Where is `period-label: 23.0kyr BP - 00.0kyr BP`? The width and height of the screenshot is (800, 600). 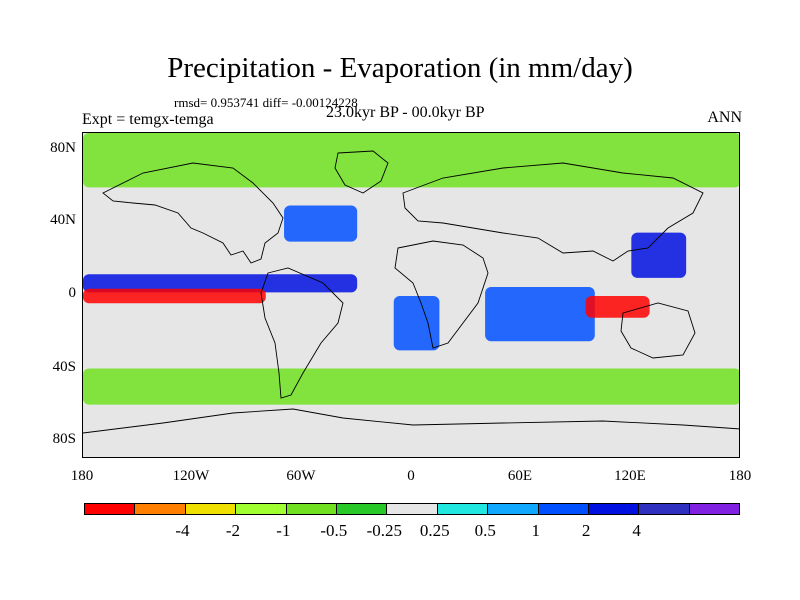 period-label: 23.0kyr BP - 00.0kyr BP is located at coordinates (405, 112).